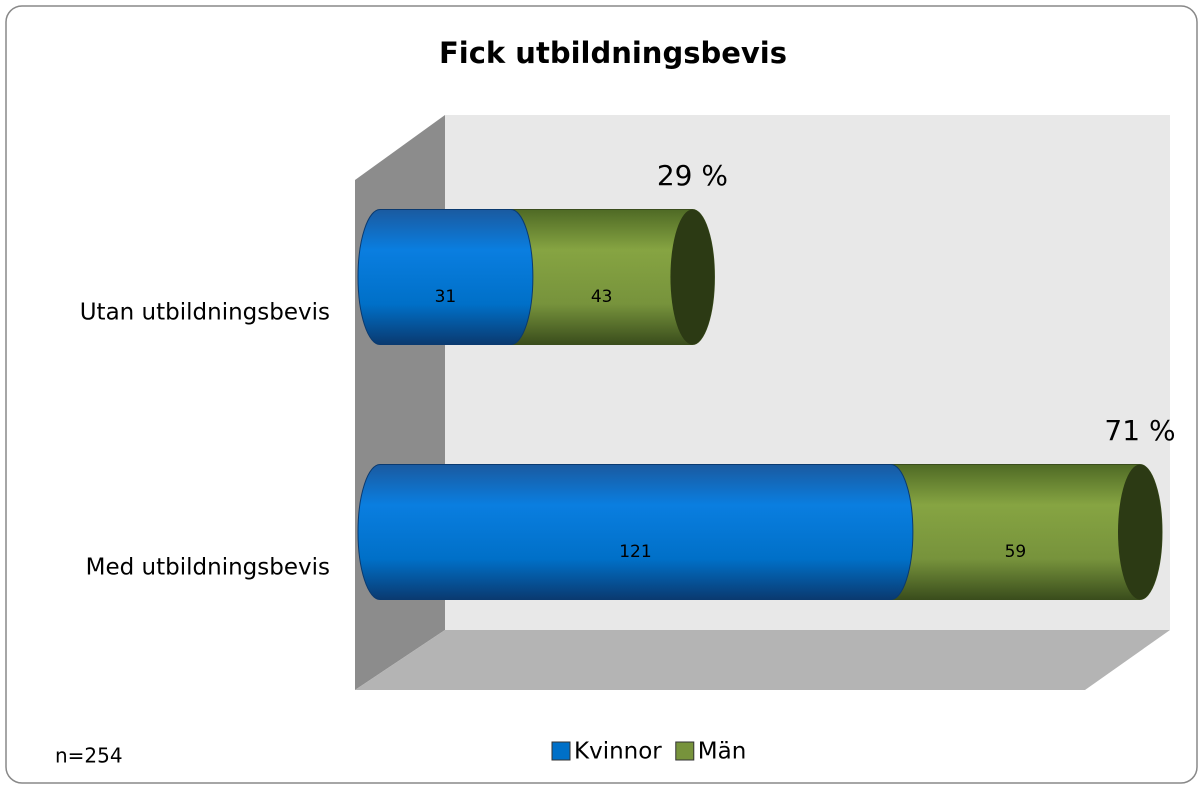  Describe the element at coordinates (208, 568) in the screenshot. I see `category-label: Med utbildningsbevis` at that location.